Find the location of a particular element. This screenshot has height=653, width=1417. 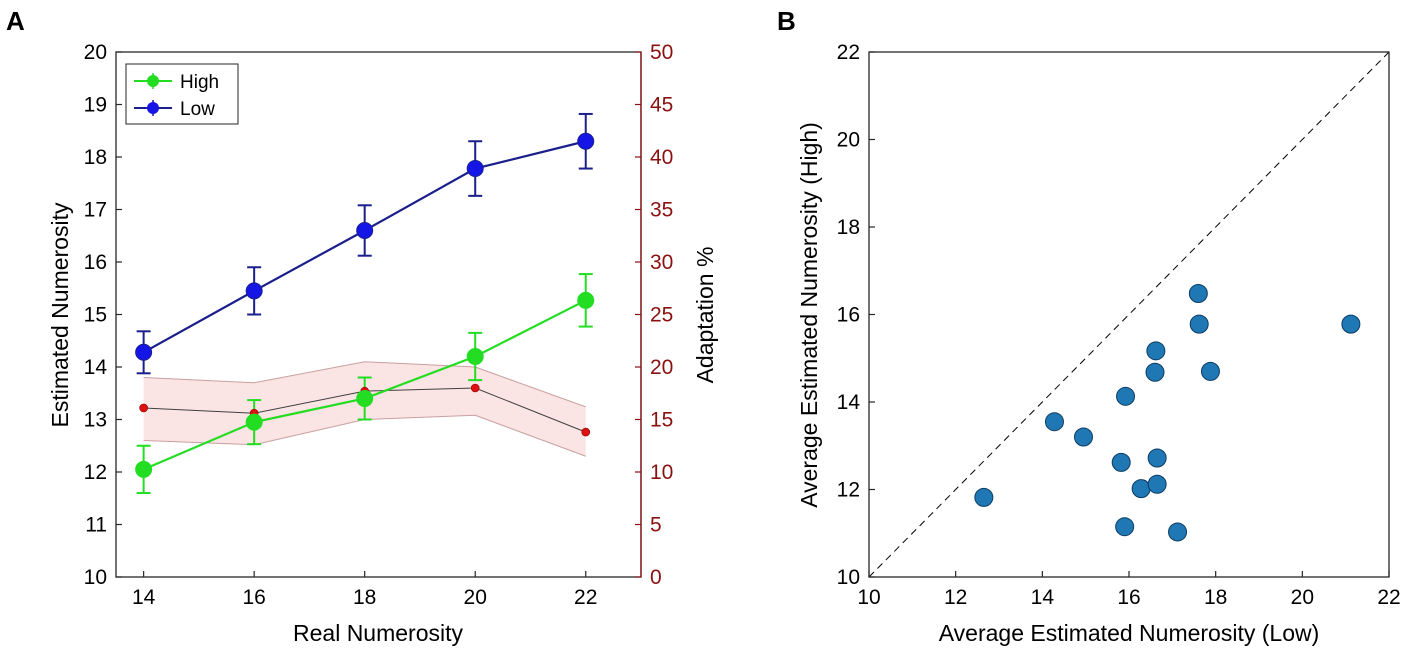

y2-tick-label-a: 50 is located at coordinates (661, 52).